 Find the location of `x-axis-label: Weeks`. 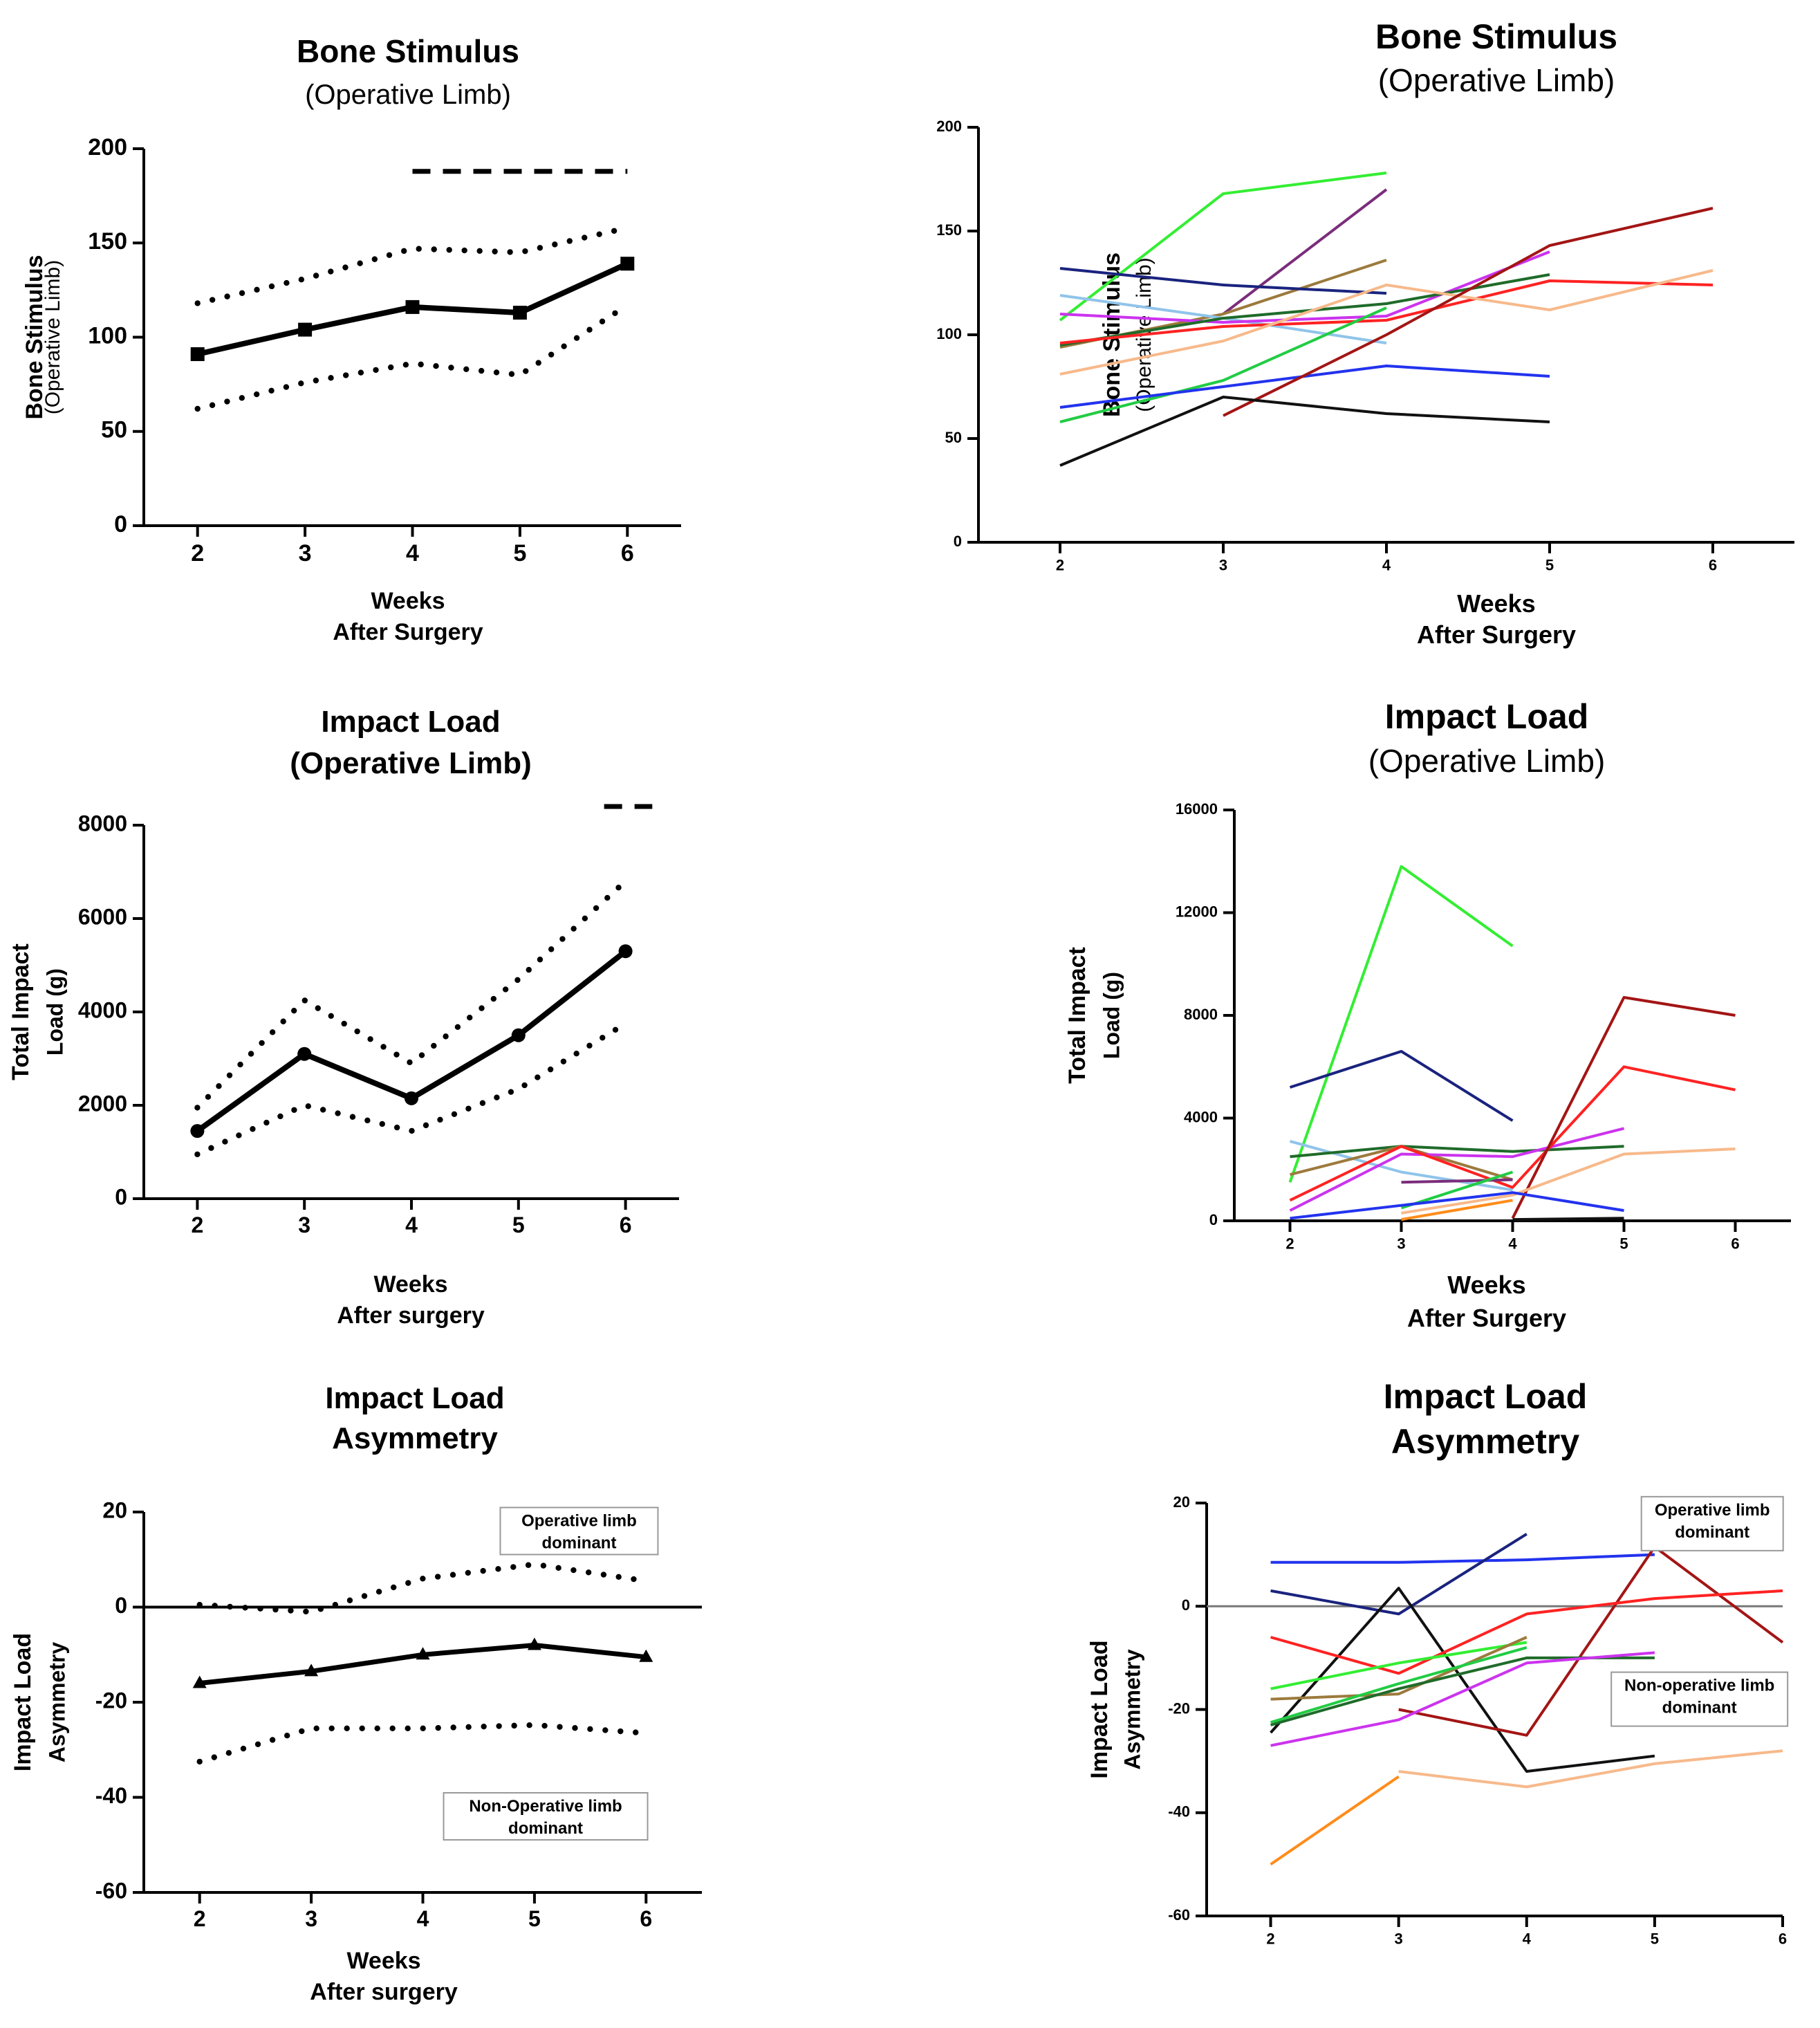

x-axis-label: Weeks is located at coordinates (1496, 604).